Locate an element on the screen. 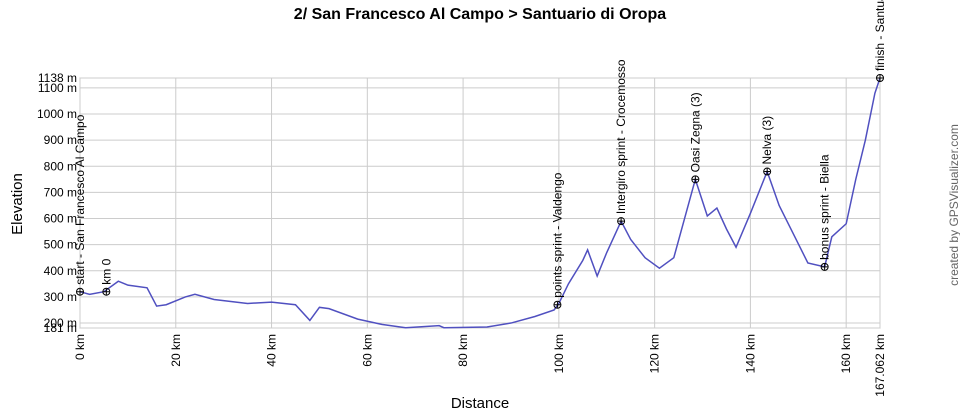 Image resolution: width=960 pixels, height=410 pixels. waypoint-label: Oasi Zegna (3) is located at coordinates (695, 132).